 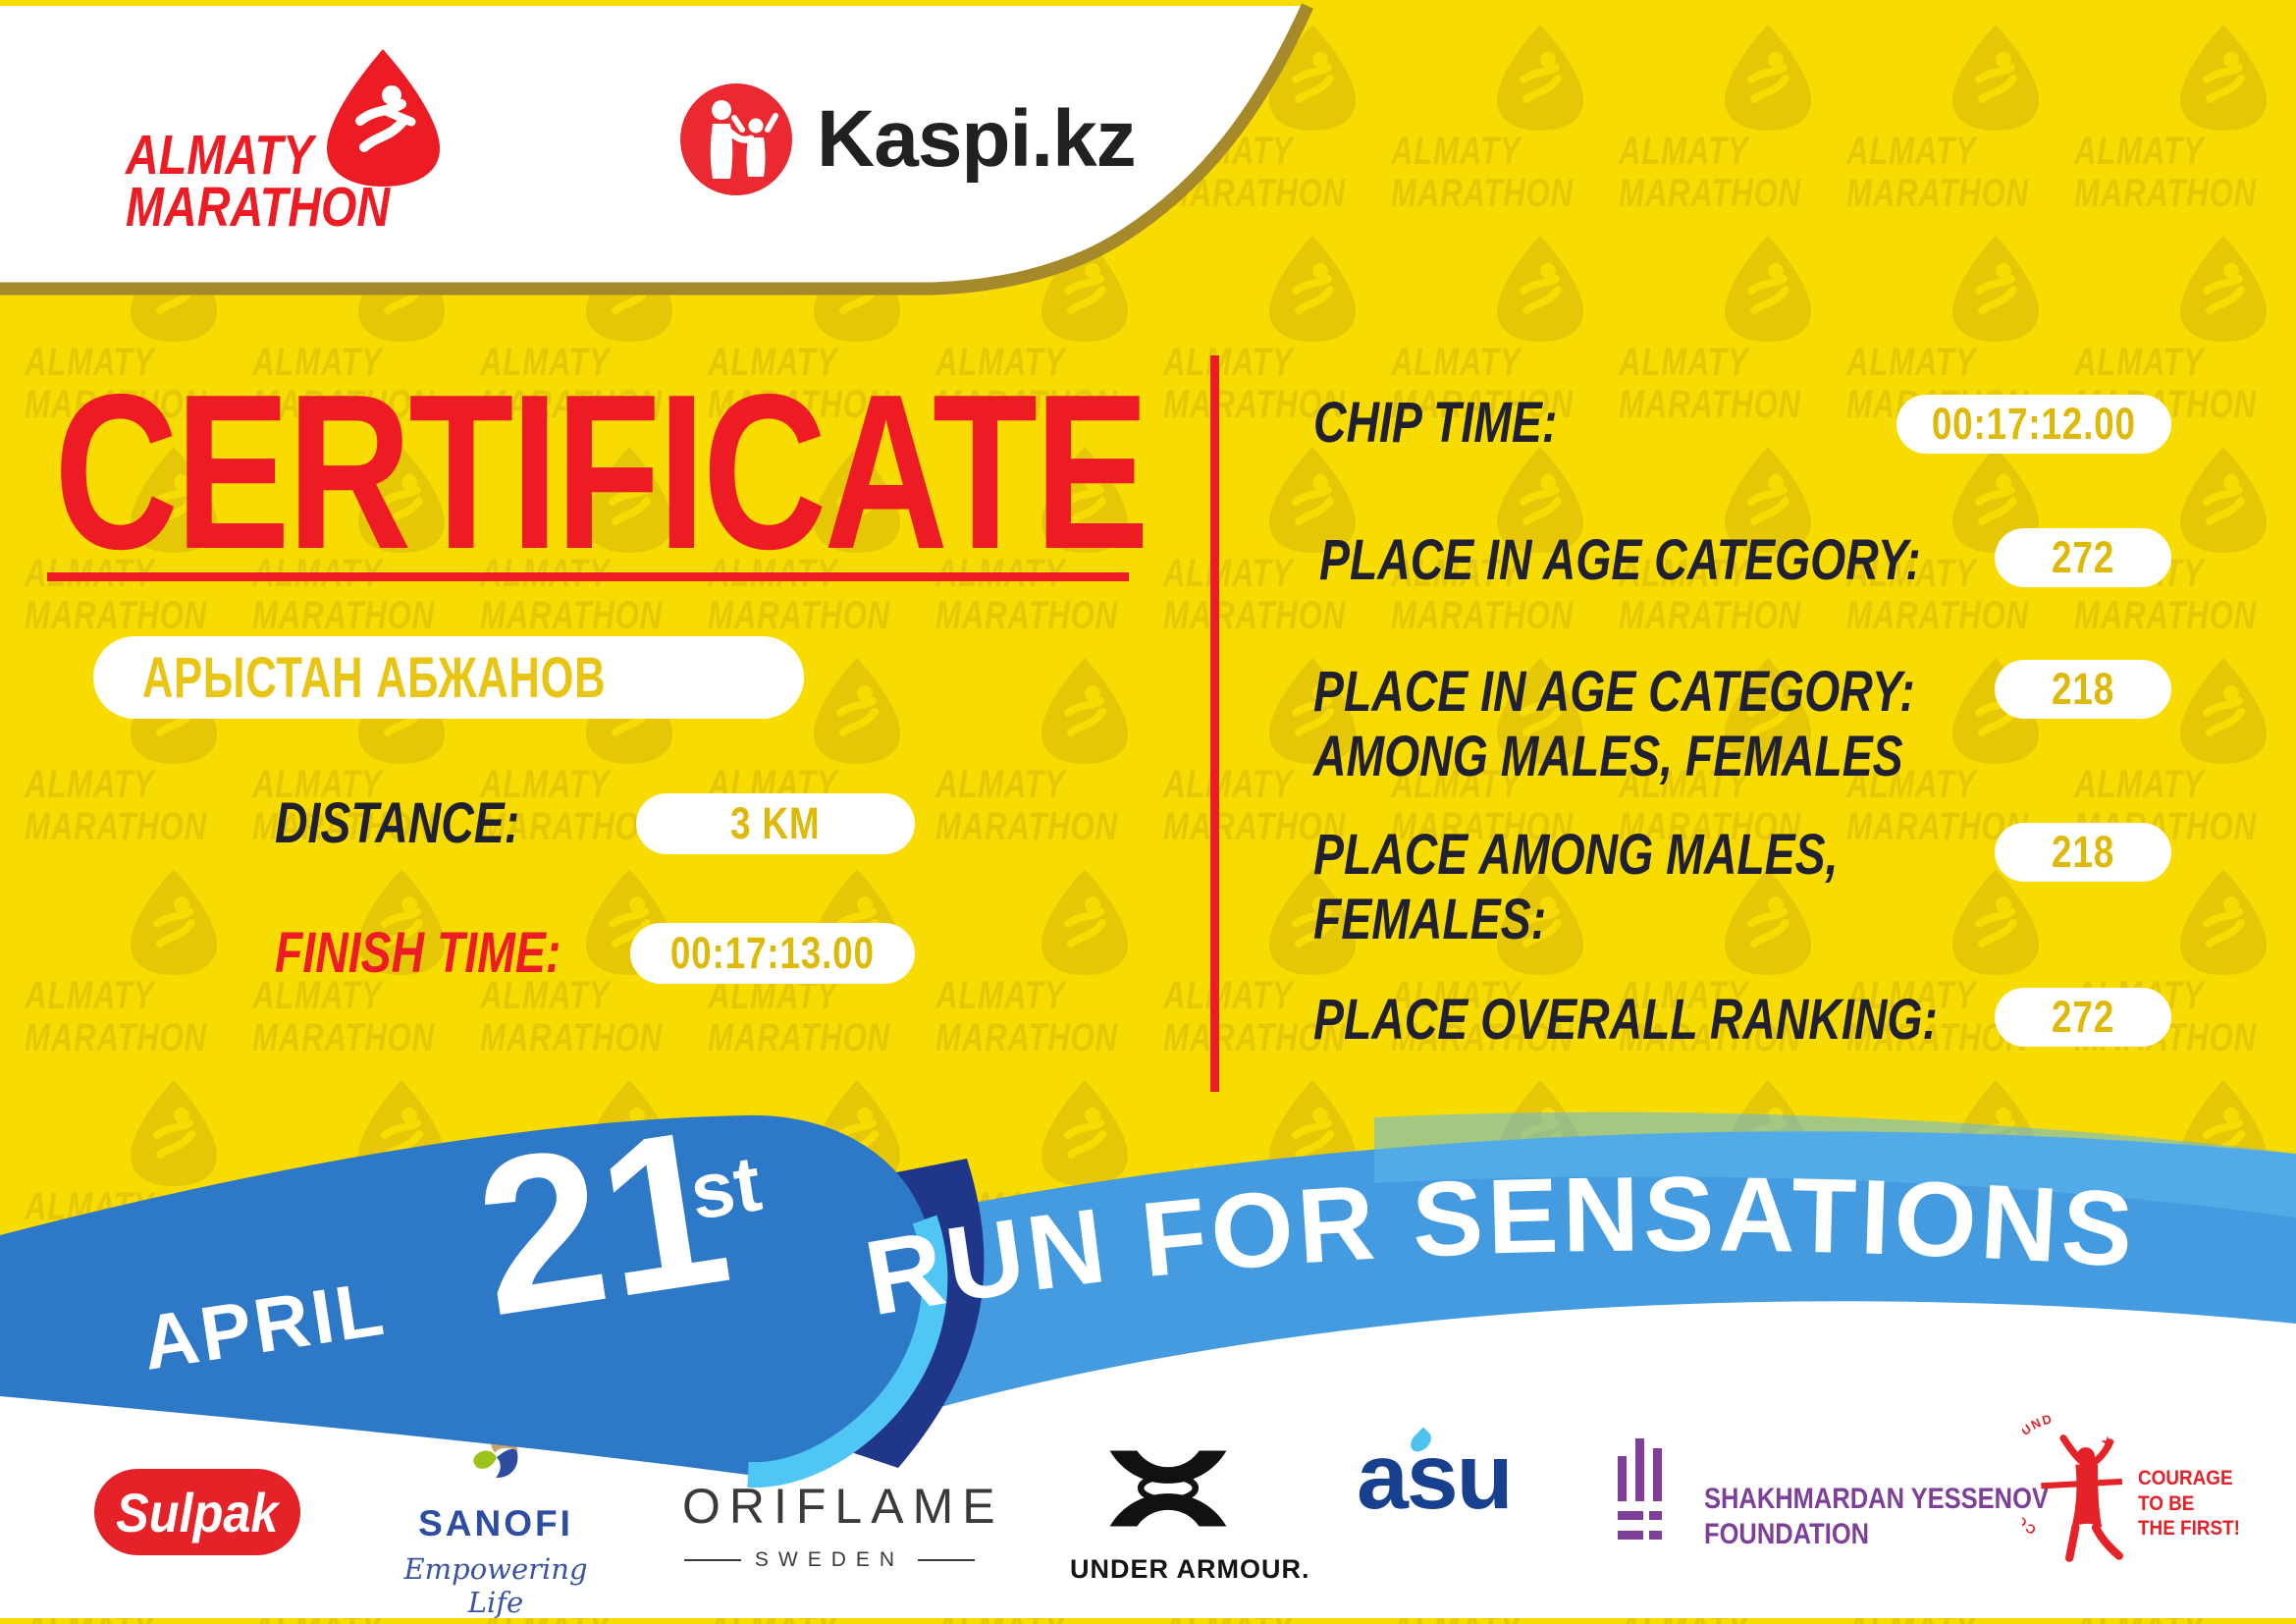 I want to click on runner-name-field: АРЫСТАН АБЖАНОВ, so click(x=448, y=677).